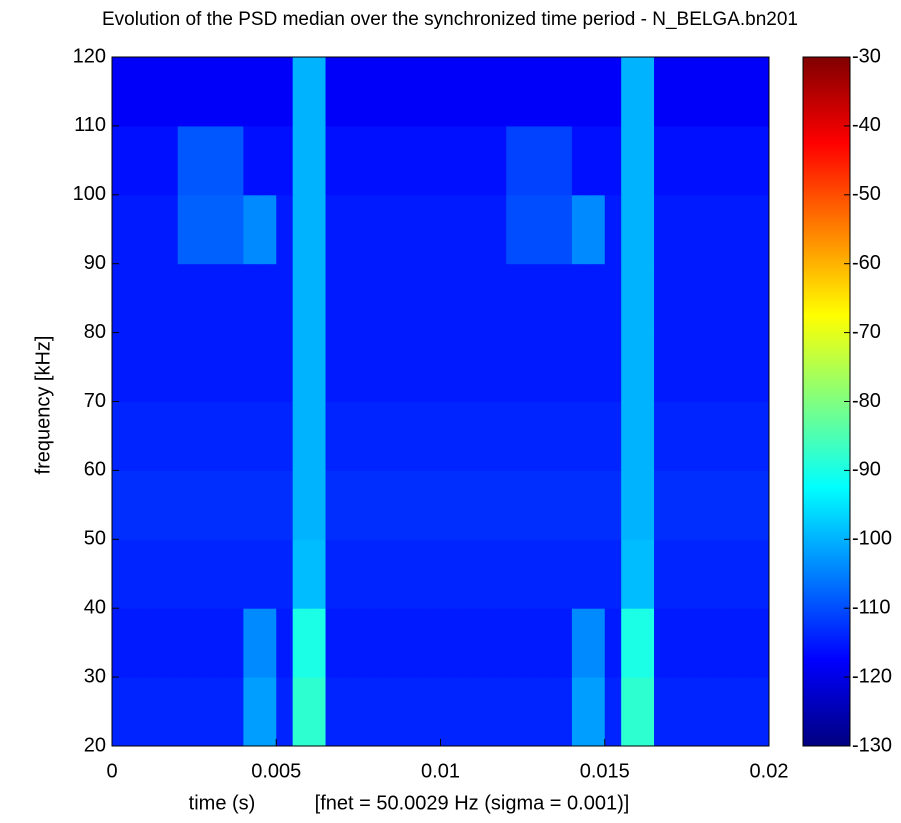 The image size is (901, 823). Describe the element at coordinates (866, 470) in the screenshot. I see `colorbar-tick-label: -90` at that location.